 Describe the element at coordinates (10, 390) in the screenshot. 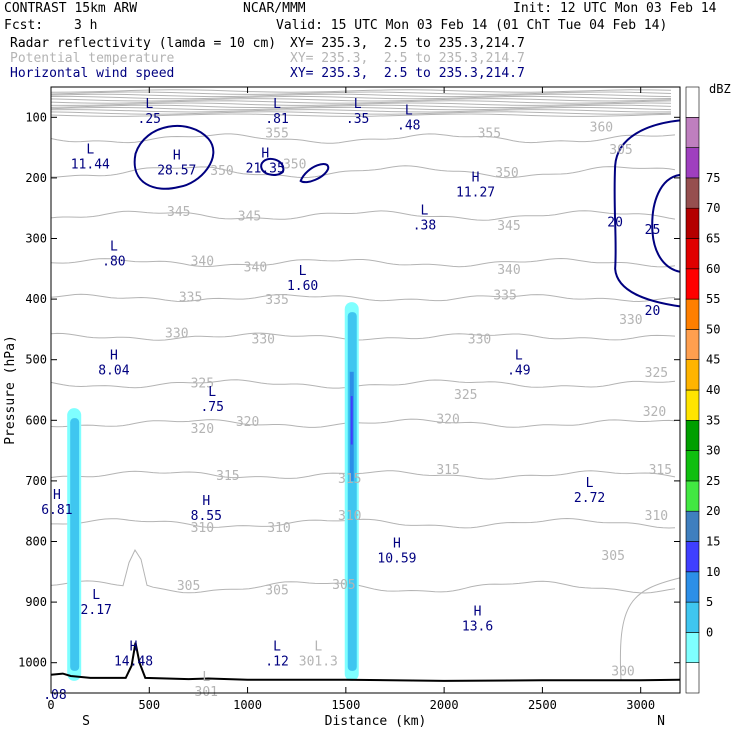

I see `y-axis-label: Pressure (hPa)` at that location.